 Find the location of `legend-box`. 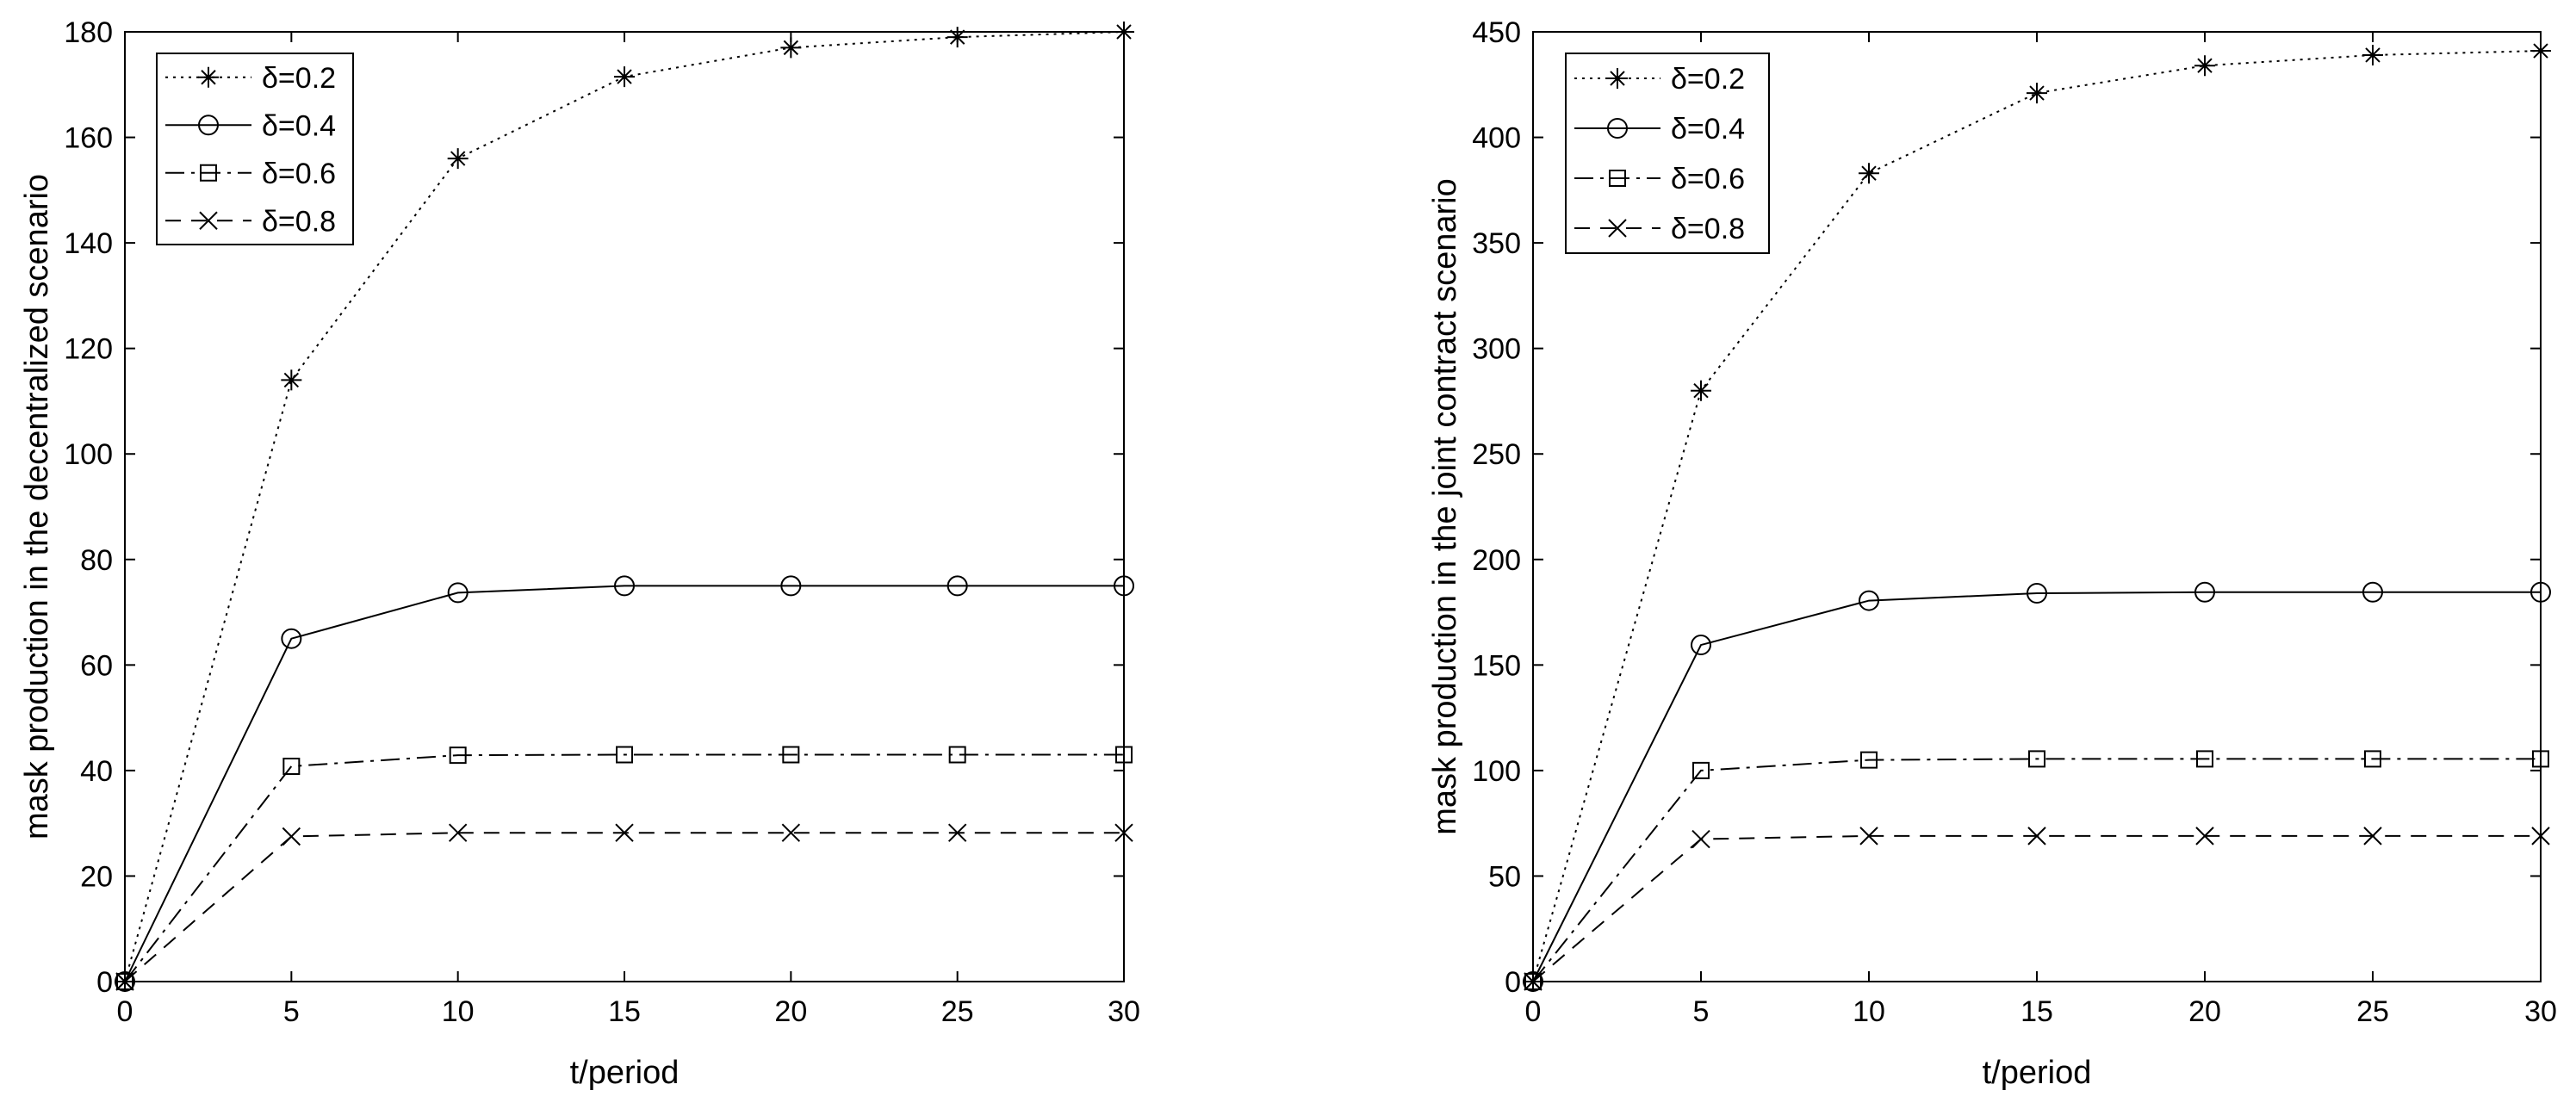

legend-box is located at coordinates (255, 149).